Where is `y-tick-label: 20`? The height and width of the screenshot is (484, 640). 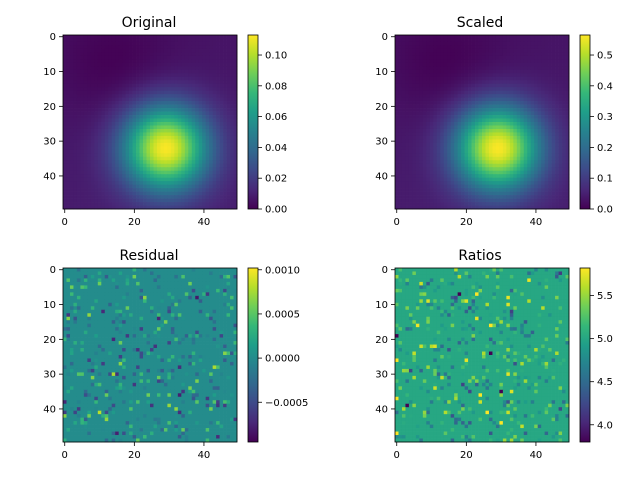 y-tick-label: 20 is located at coordinates (49, 107).